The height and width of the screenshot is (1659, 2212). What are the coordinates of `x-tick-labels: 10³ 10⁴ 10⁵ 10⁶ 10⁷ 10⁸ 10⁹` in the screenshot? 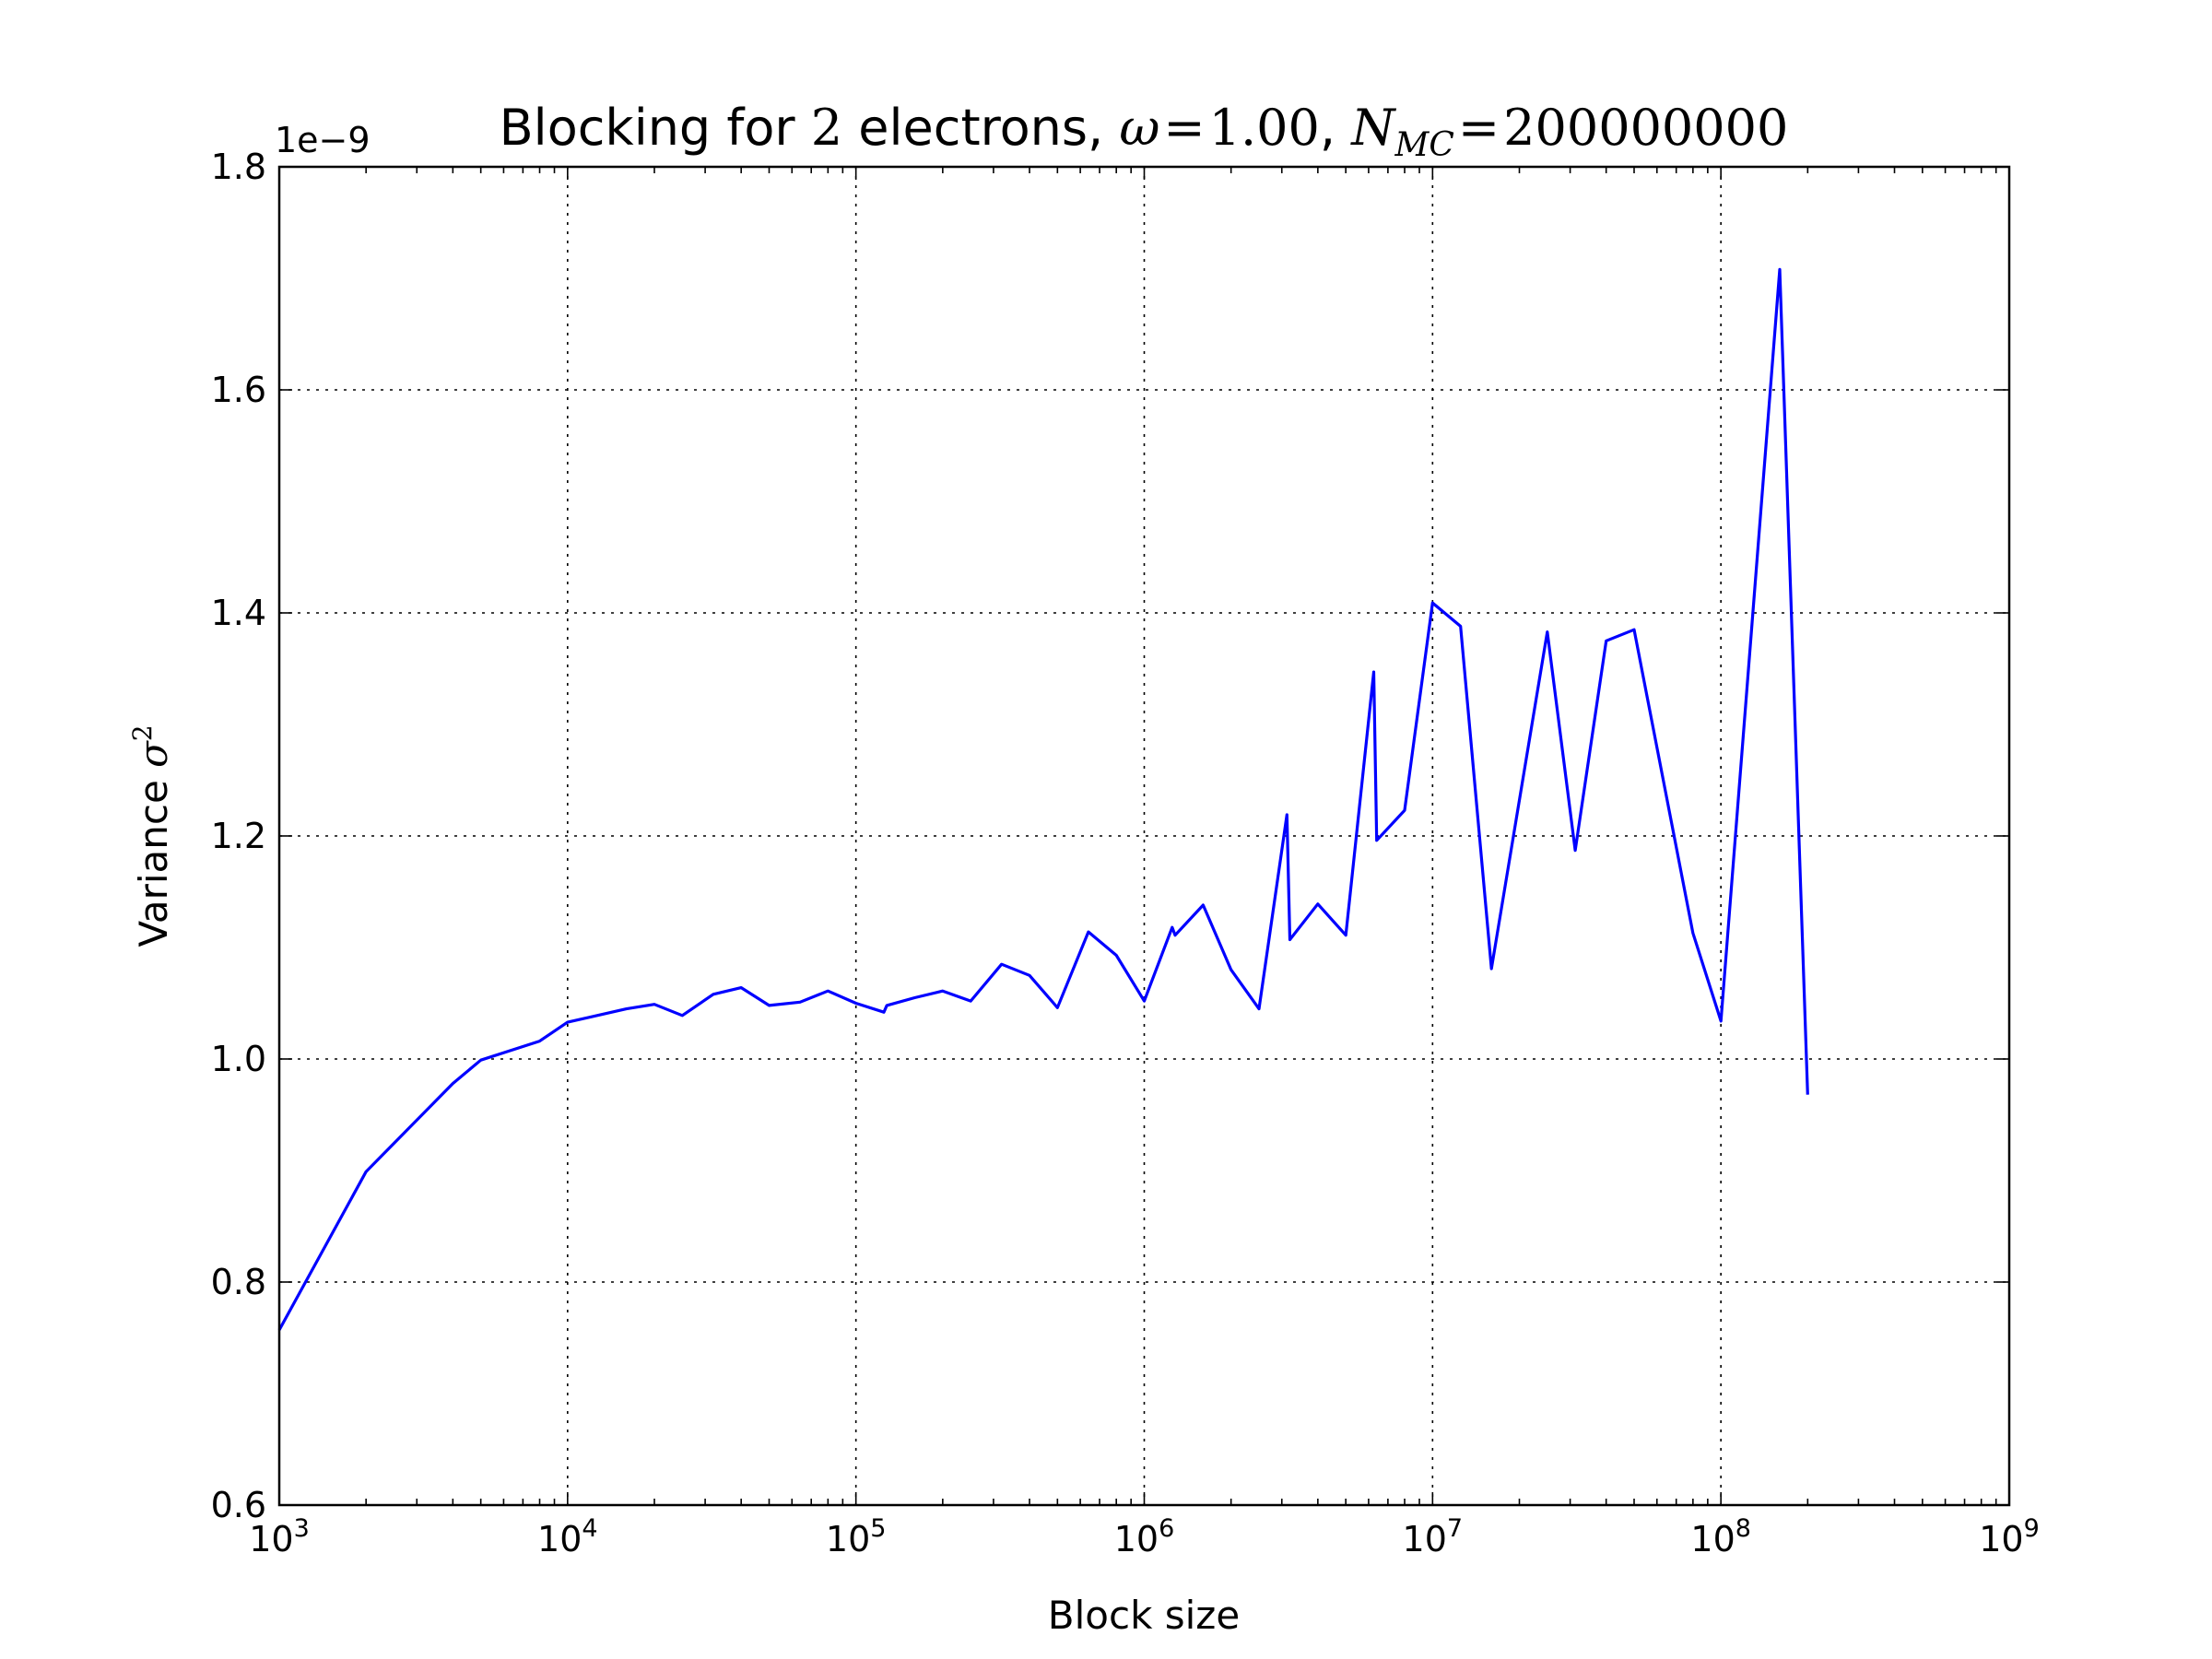 It's located at (1144, 1536).